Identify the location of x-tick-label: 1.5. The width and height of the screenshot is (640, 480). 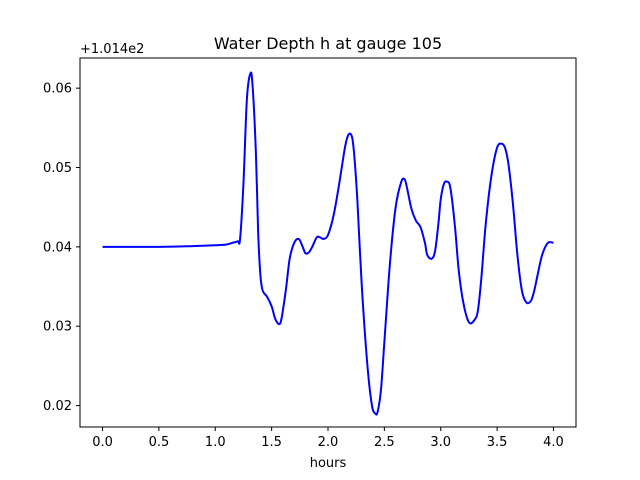
(271, 442).